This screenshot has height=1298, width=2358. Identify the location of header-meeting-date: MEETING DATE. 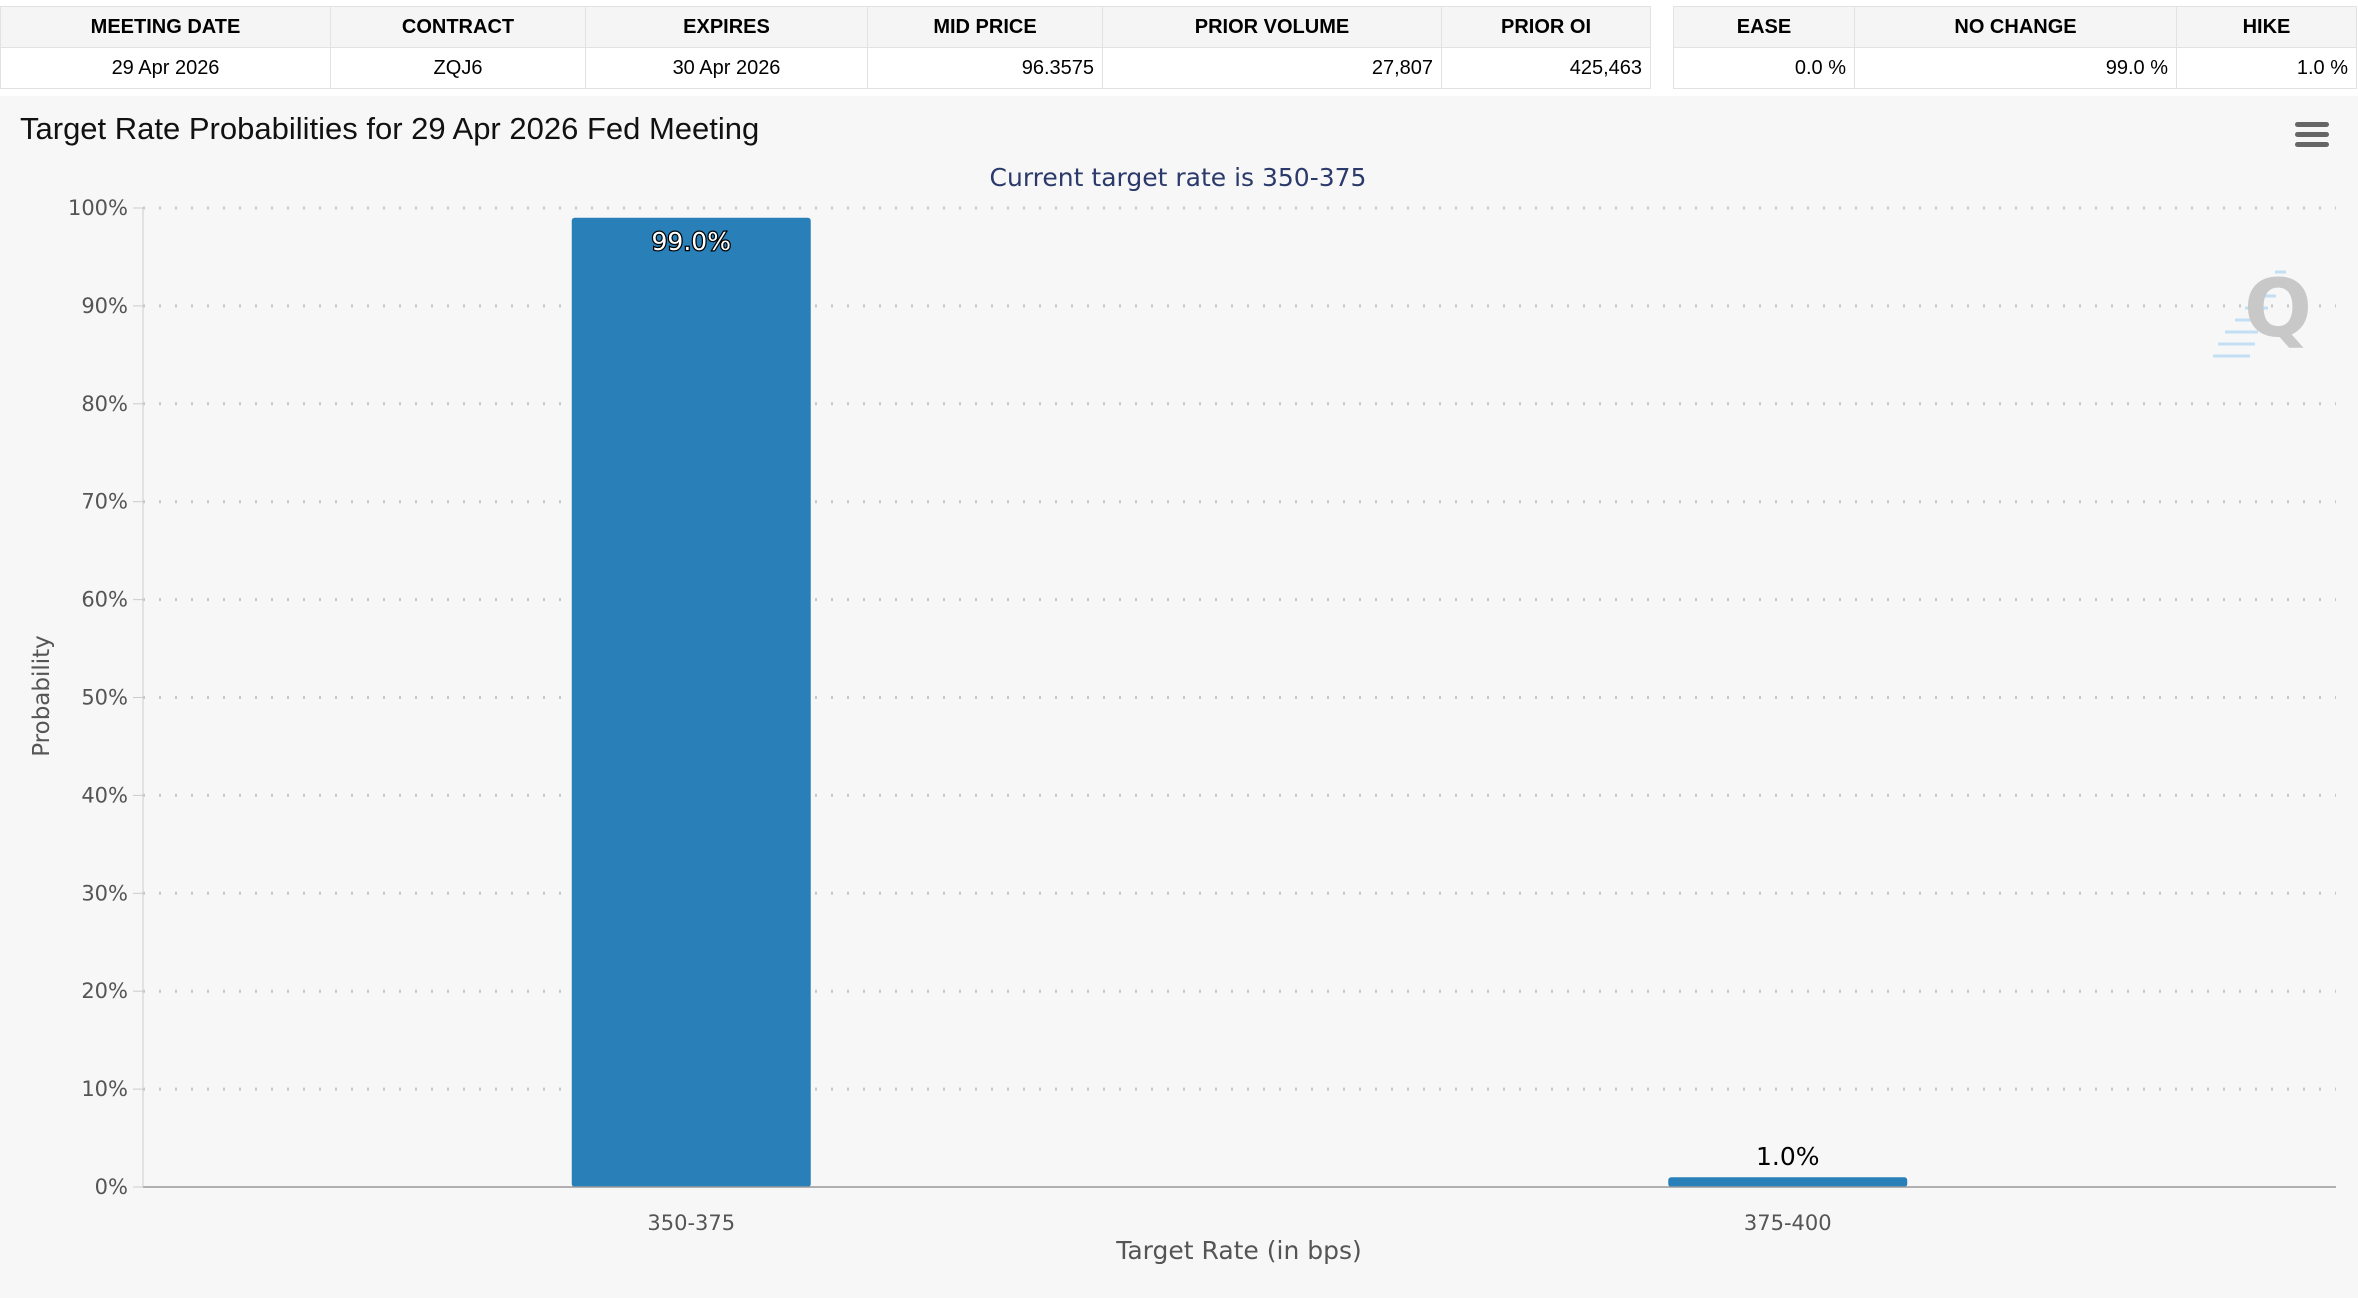
(165, 27).